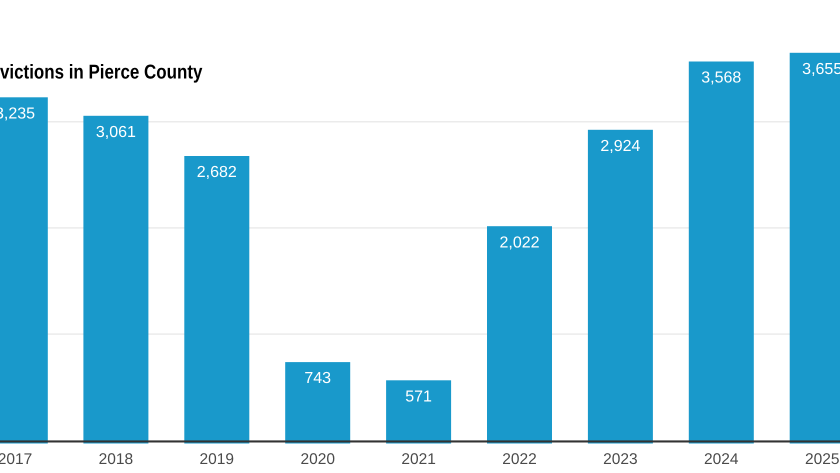  What do you see at coordinates (721, 459) in the screenshot?
I see `svg-text: 2024` at bounding box center [721, 459].